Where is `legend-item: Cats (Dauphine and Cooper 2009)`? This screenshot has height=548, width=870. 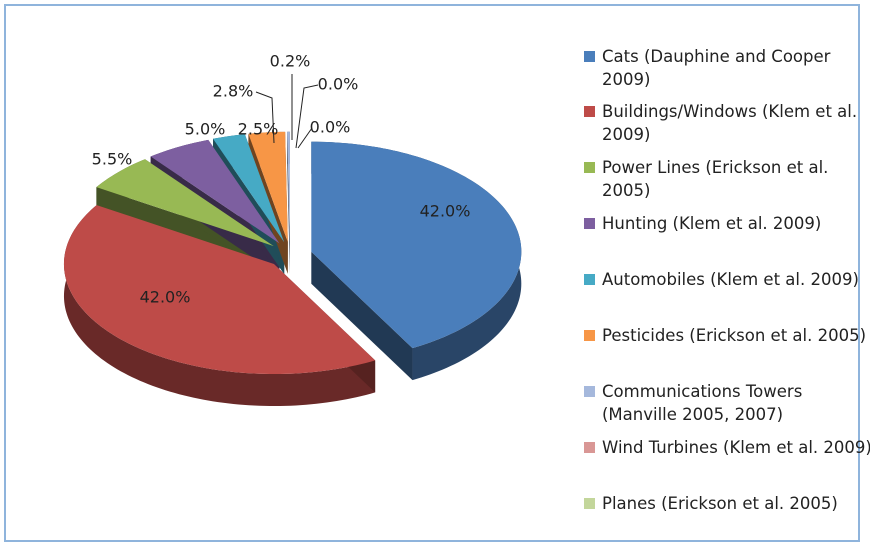 legend-item: Cats (Dauphine and Cooper 2009) is located at coordinates (727, 68).